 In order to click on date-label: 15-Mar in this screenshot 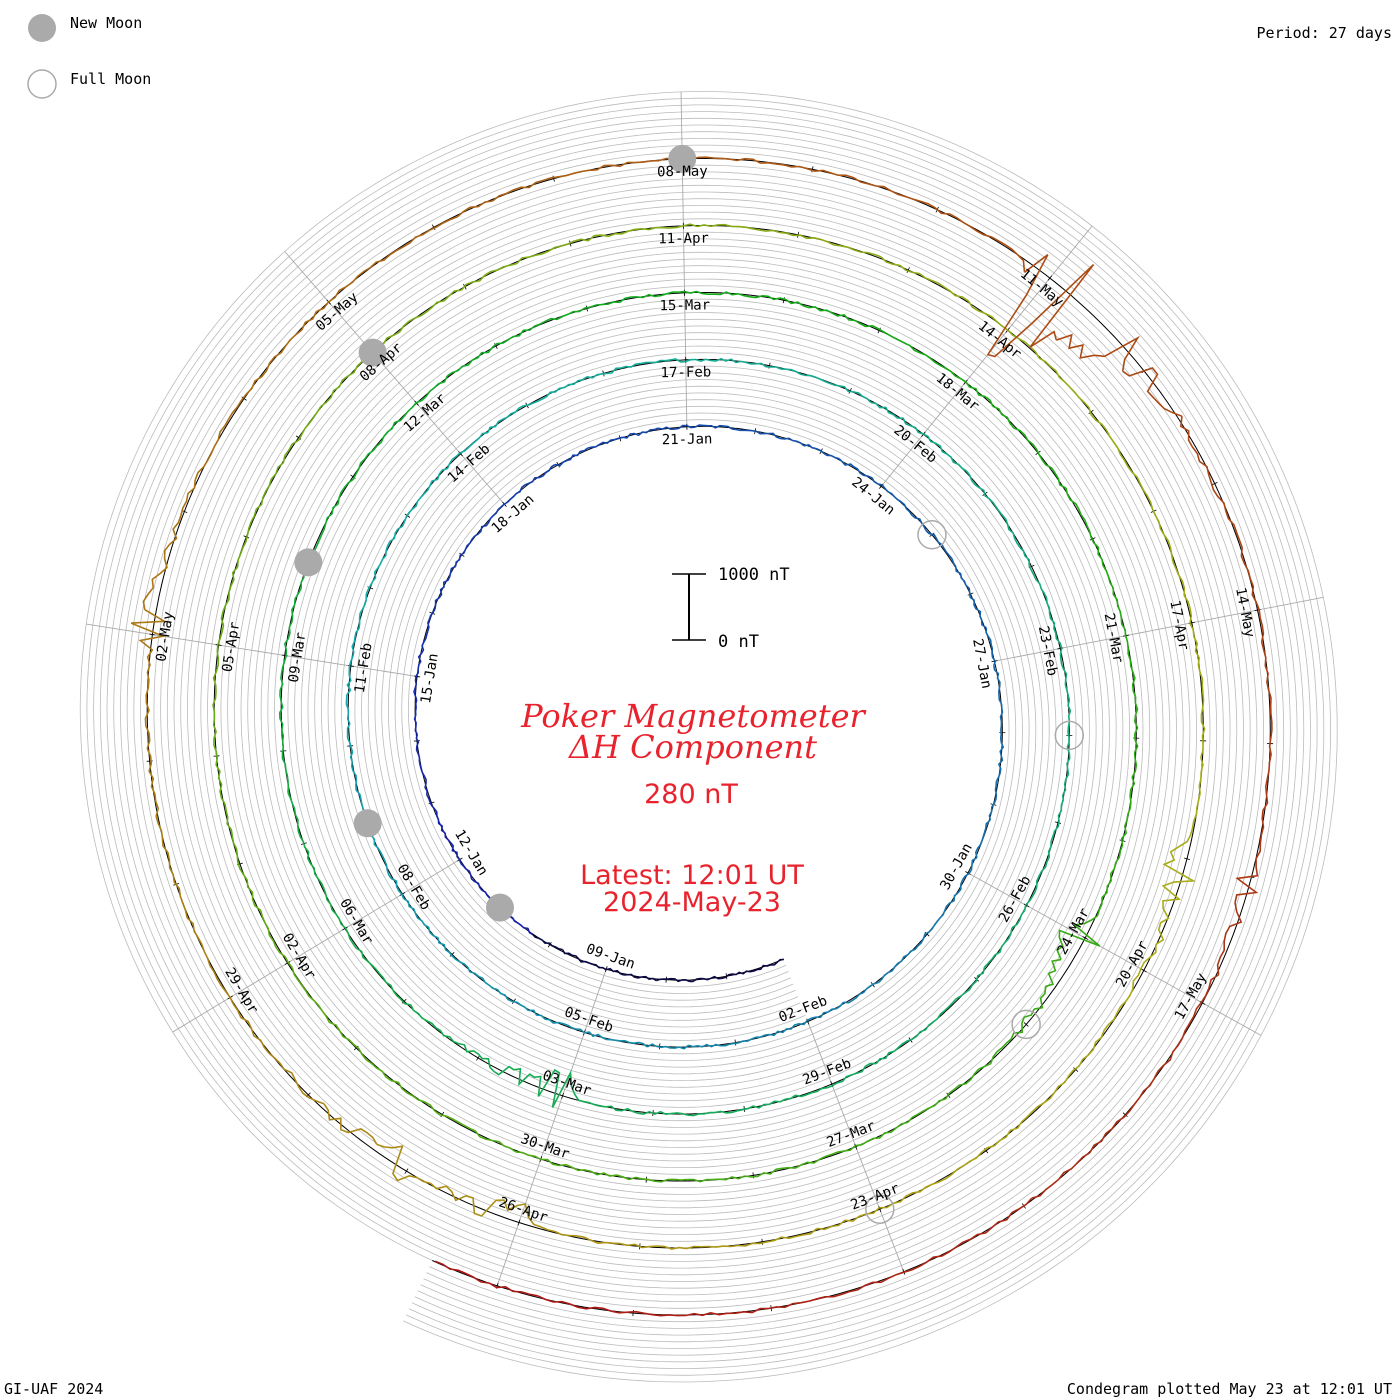, I will do `click(684, 305)`.